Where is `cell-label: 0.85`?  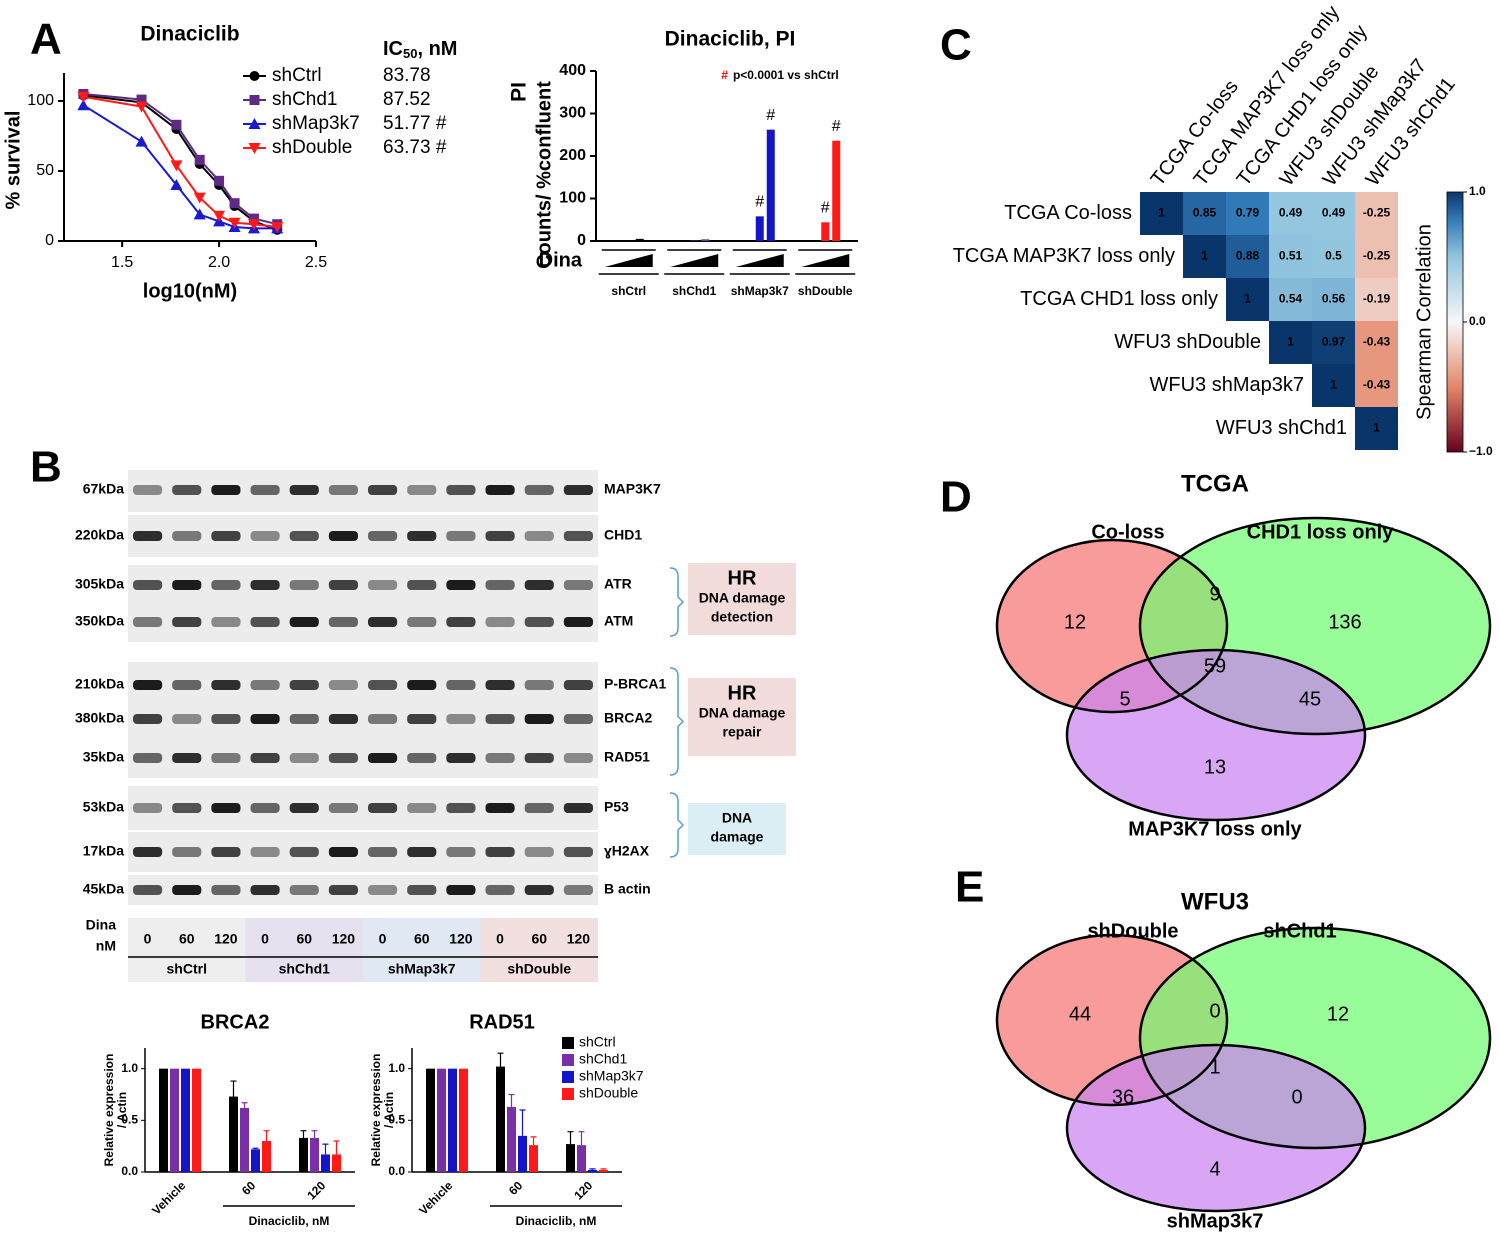 cell-label: 0.85 is located at coordinates (1205, 213).